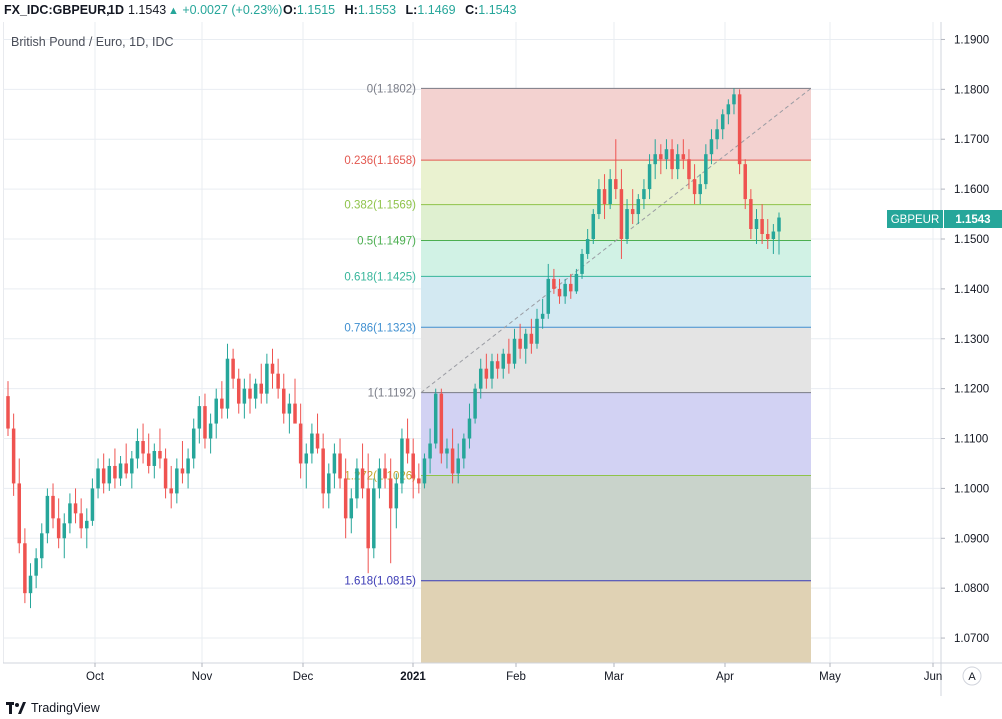 This screenshot has width=1002, height=719. Describe the element at coordinates (497, 10) in the screenshot. I see `close-value: 1.1543` at that location.